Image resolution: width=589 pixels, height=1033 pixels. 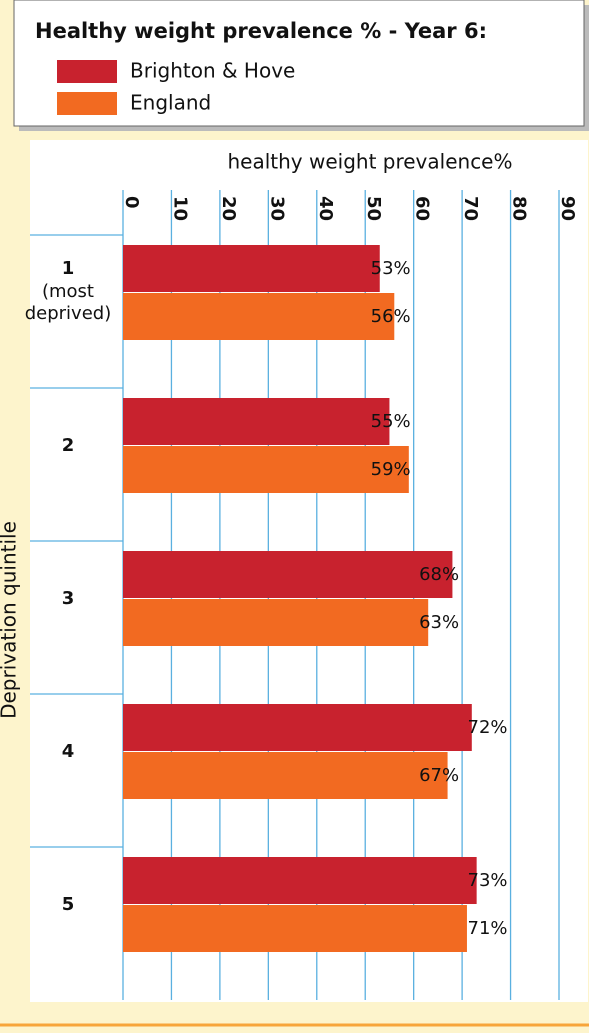 I want to click on category-sublabel: deprived), so click(x=68, y=313).